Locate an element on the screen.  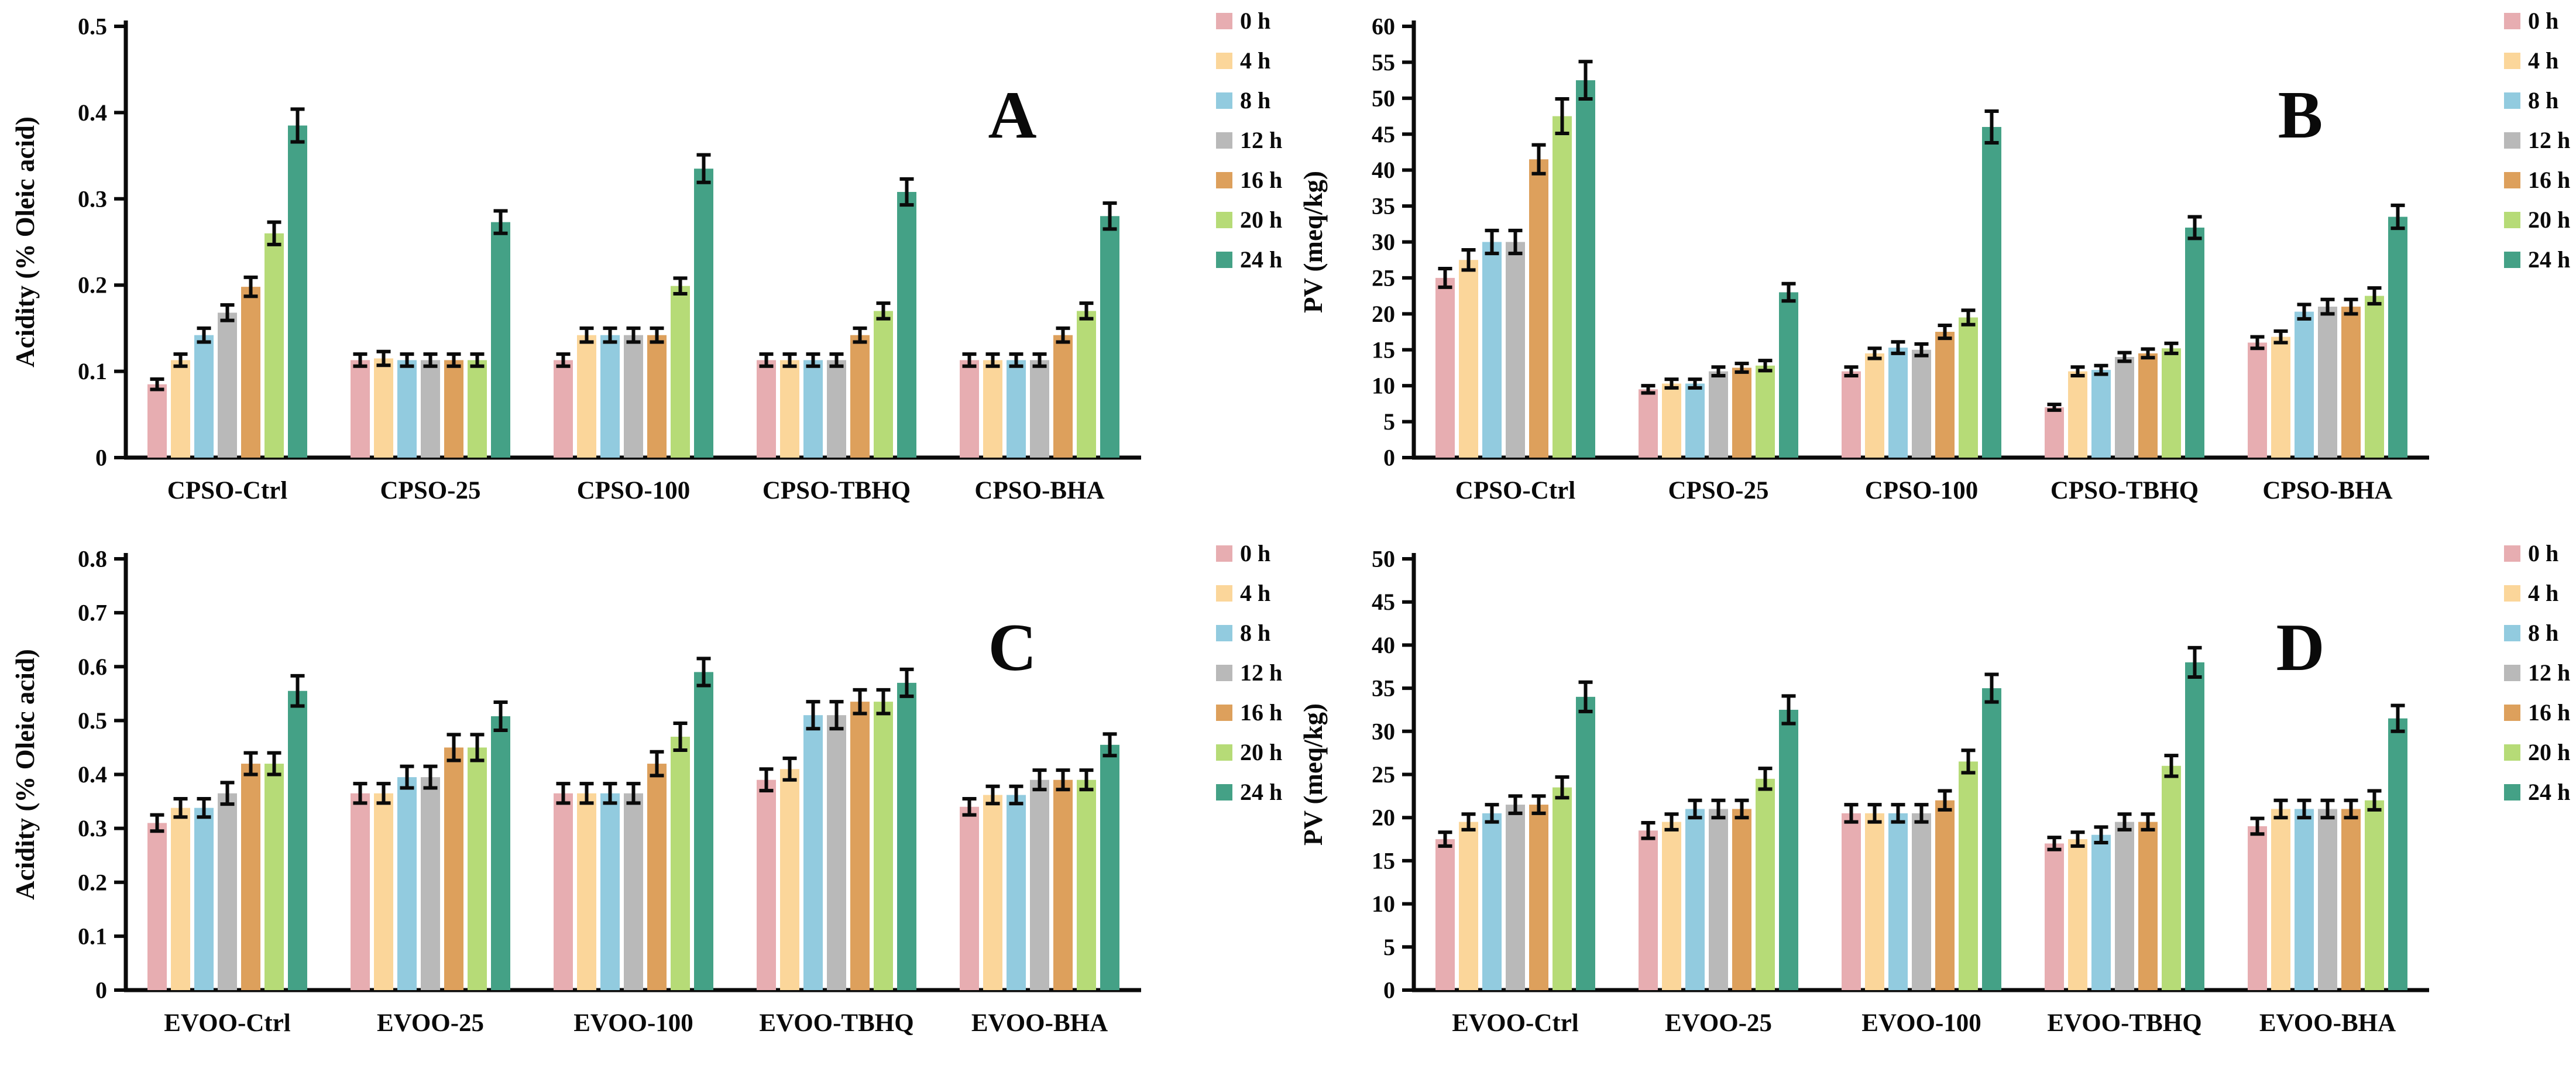
bar-a-CPSO-100-12h is located at coordinates (633, 397).